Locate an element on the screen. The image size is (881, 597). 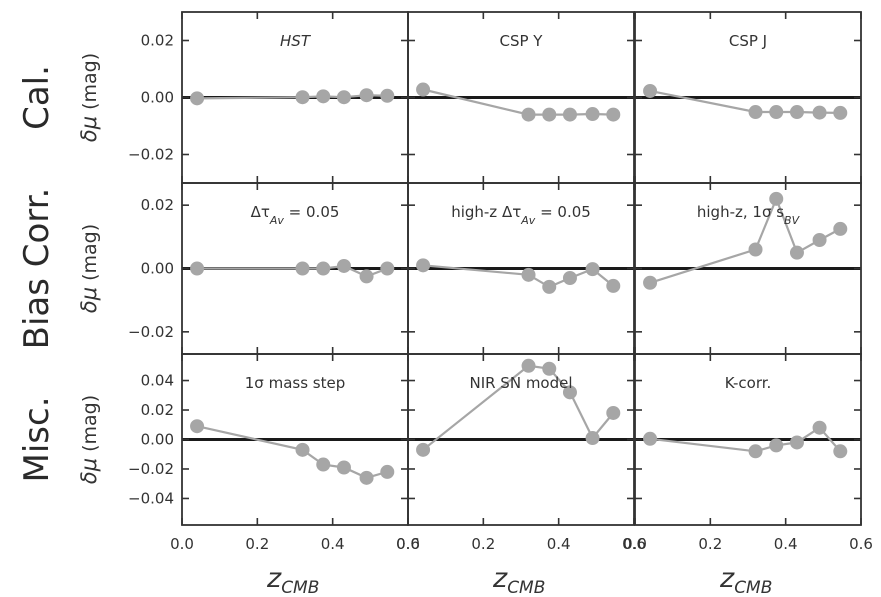
x-axis-col1: 0.0 0.2 0.4 0.6 zCMB is located at coordinates (521, 566).